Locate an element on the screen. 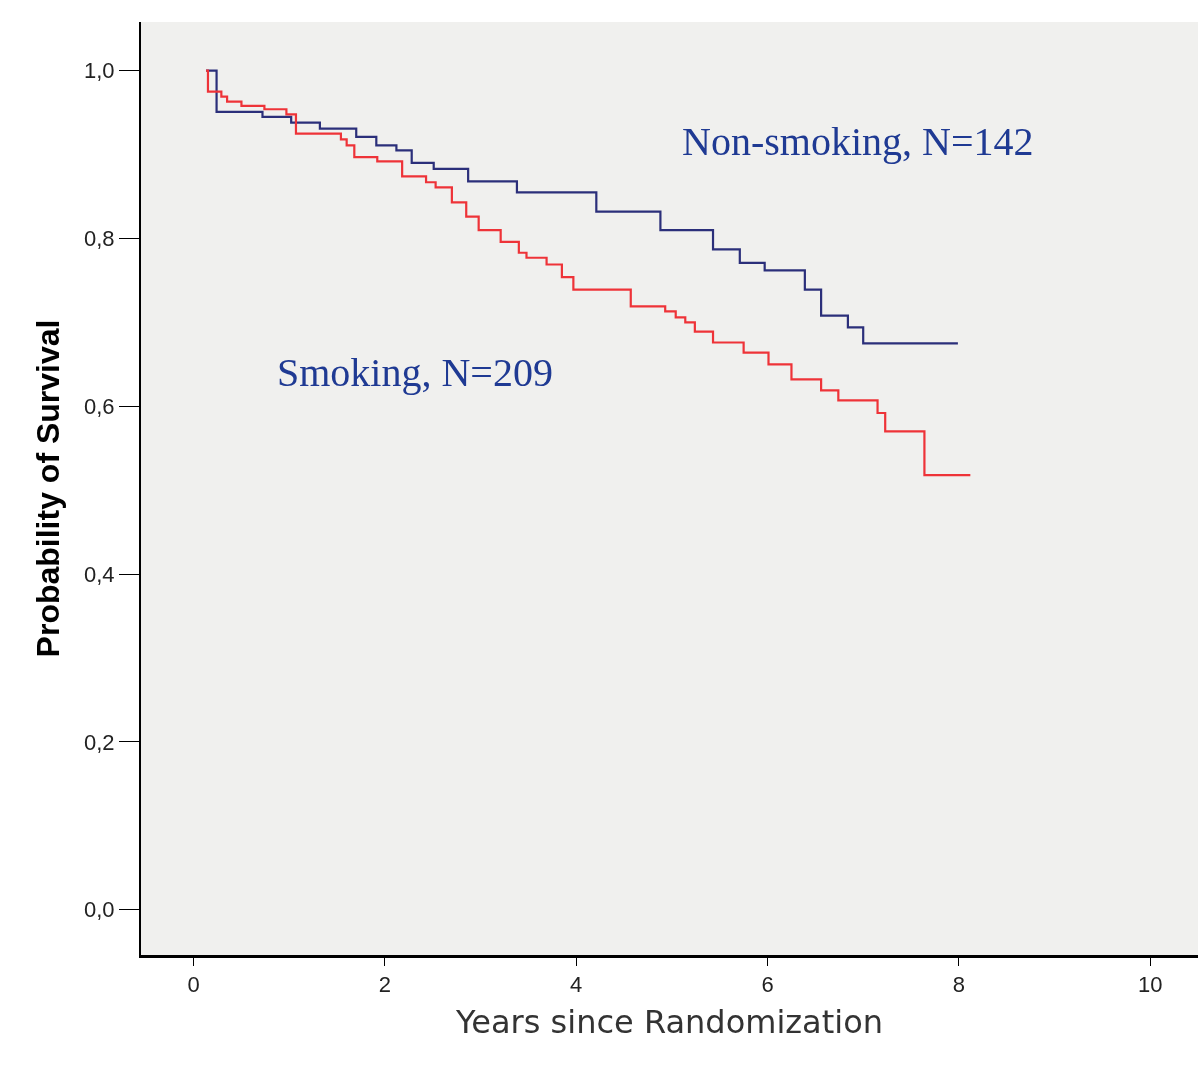 The image size is (1200, 1071). y-tick-label: 0,4 is located at coordinates (99, 574).